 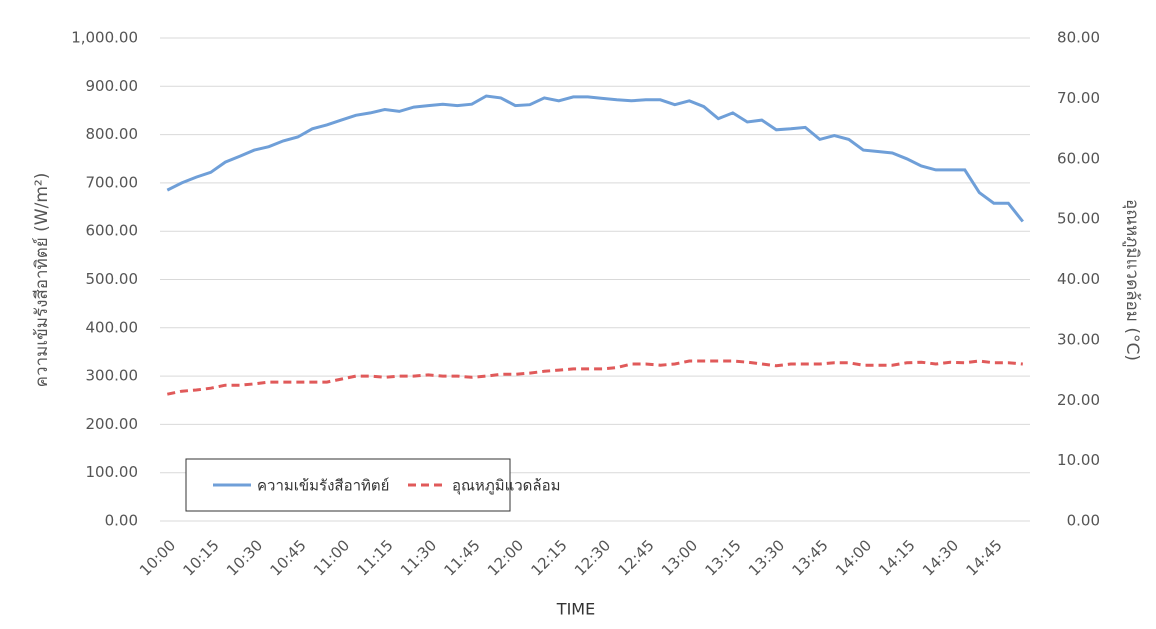 What do you see at coordinates (1083, 521) in the screenshot?
I see `y2-tick-label: 0.00` at bounding box center [1083, 521].